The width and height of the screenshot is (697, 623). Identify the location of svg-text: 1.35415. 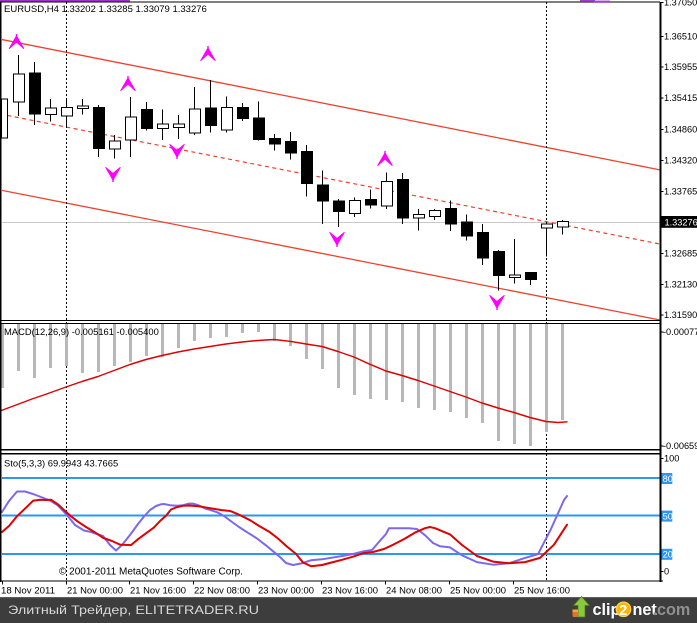
(680, 98).